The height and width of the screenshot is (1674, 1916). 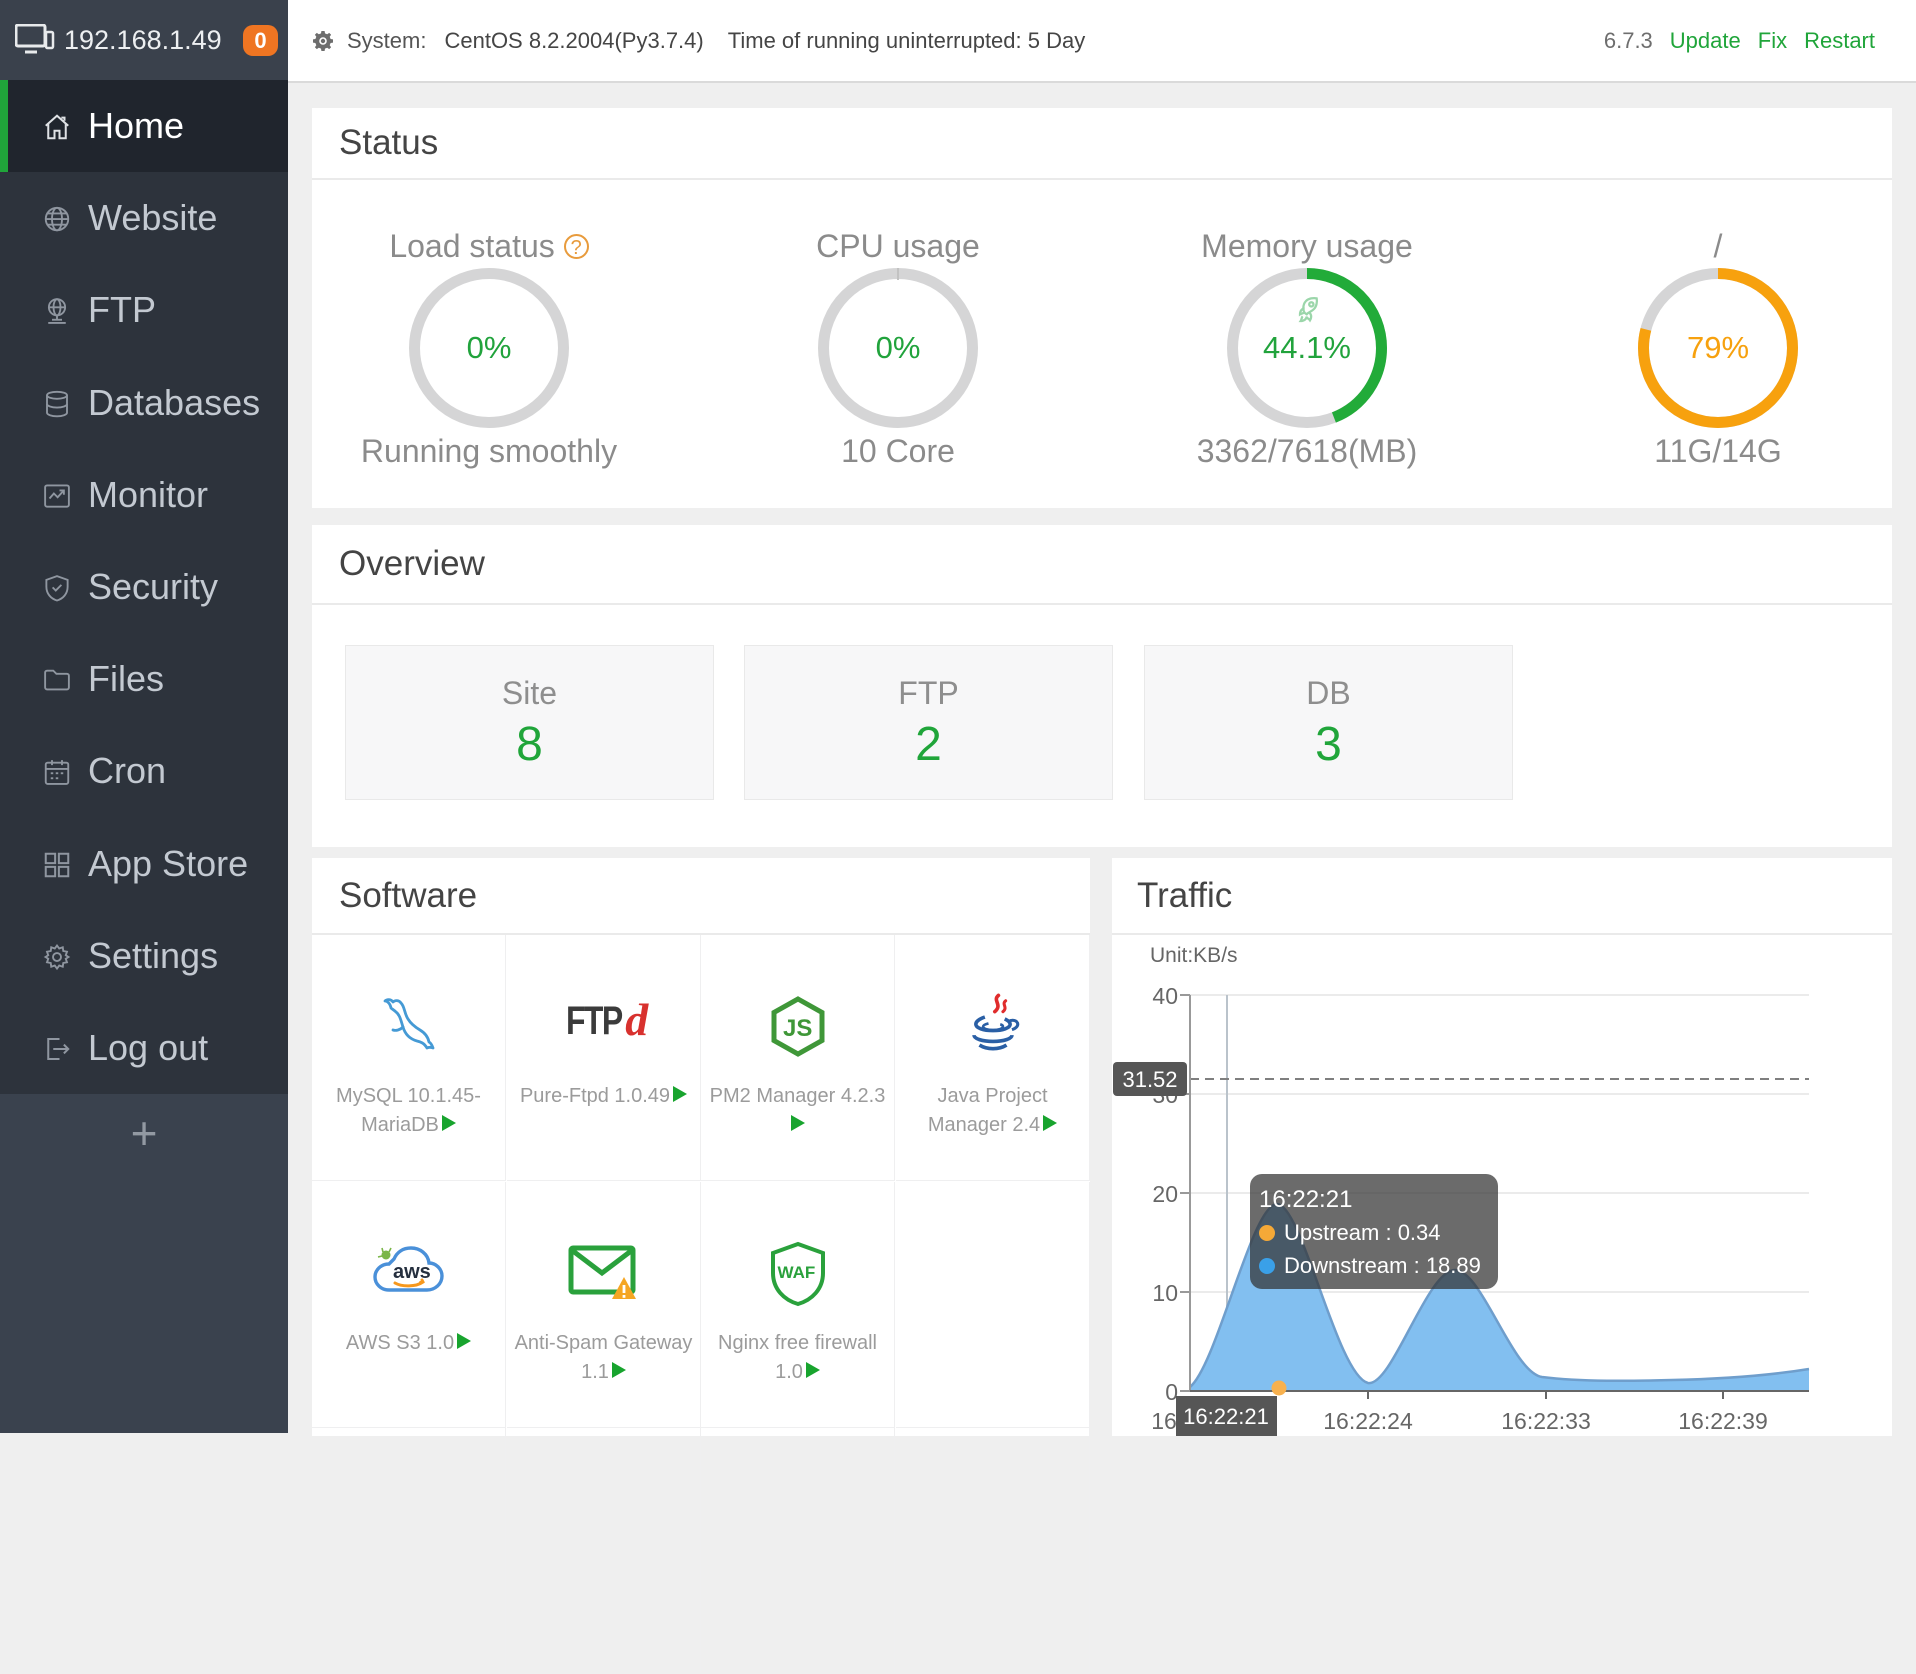 What do you see at coordinates (1165, 996) in the screenshot?
I see `svg-text: 40` at bounding box center [1165, 996].